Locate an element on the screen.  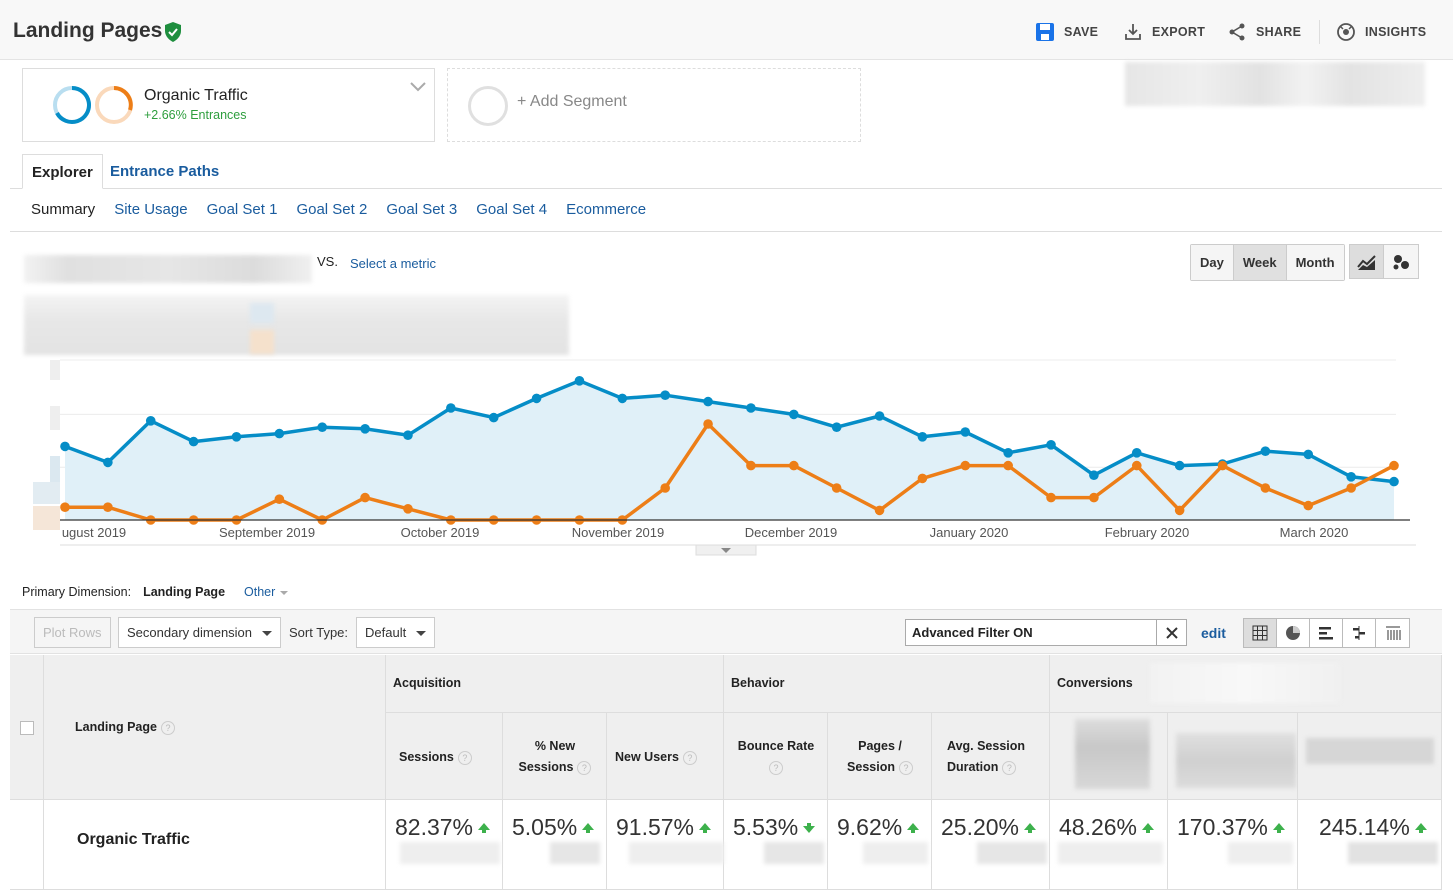
pages-session-line-2: Session? is located at coordinates (880, 767).